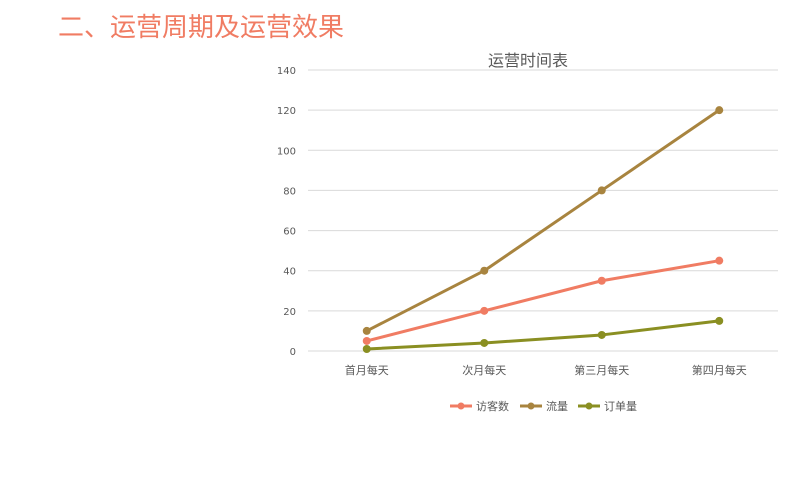  What do you see at coordinates (289, 272) in the screenshot?
I see `y-tick-label: 40` at bounding box center [289, 272].